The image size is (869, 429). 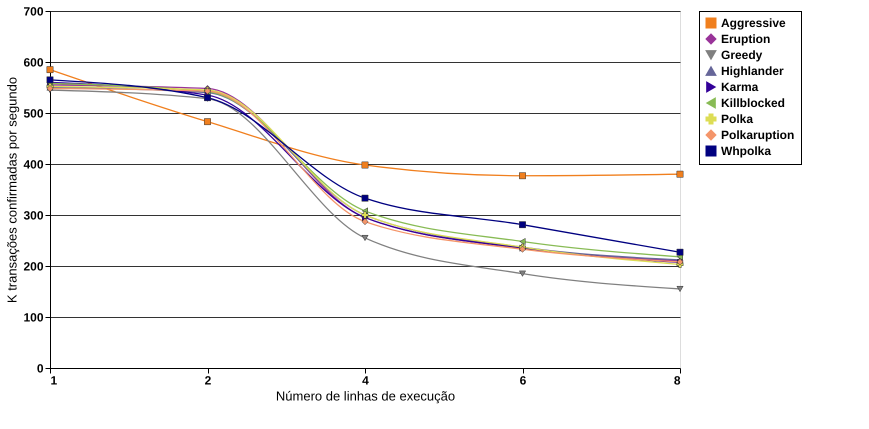 What do you see at coordinates (33, 215) in the screenshot?
I see `y-tick-label: 300` at bounding box center [33, 215].